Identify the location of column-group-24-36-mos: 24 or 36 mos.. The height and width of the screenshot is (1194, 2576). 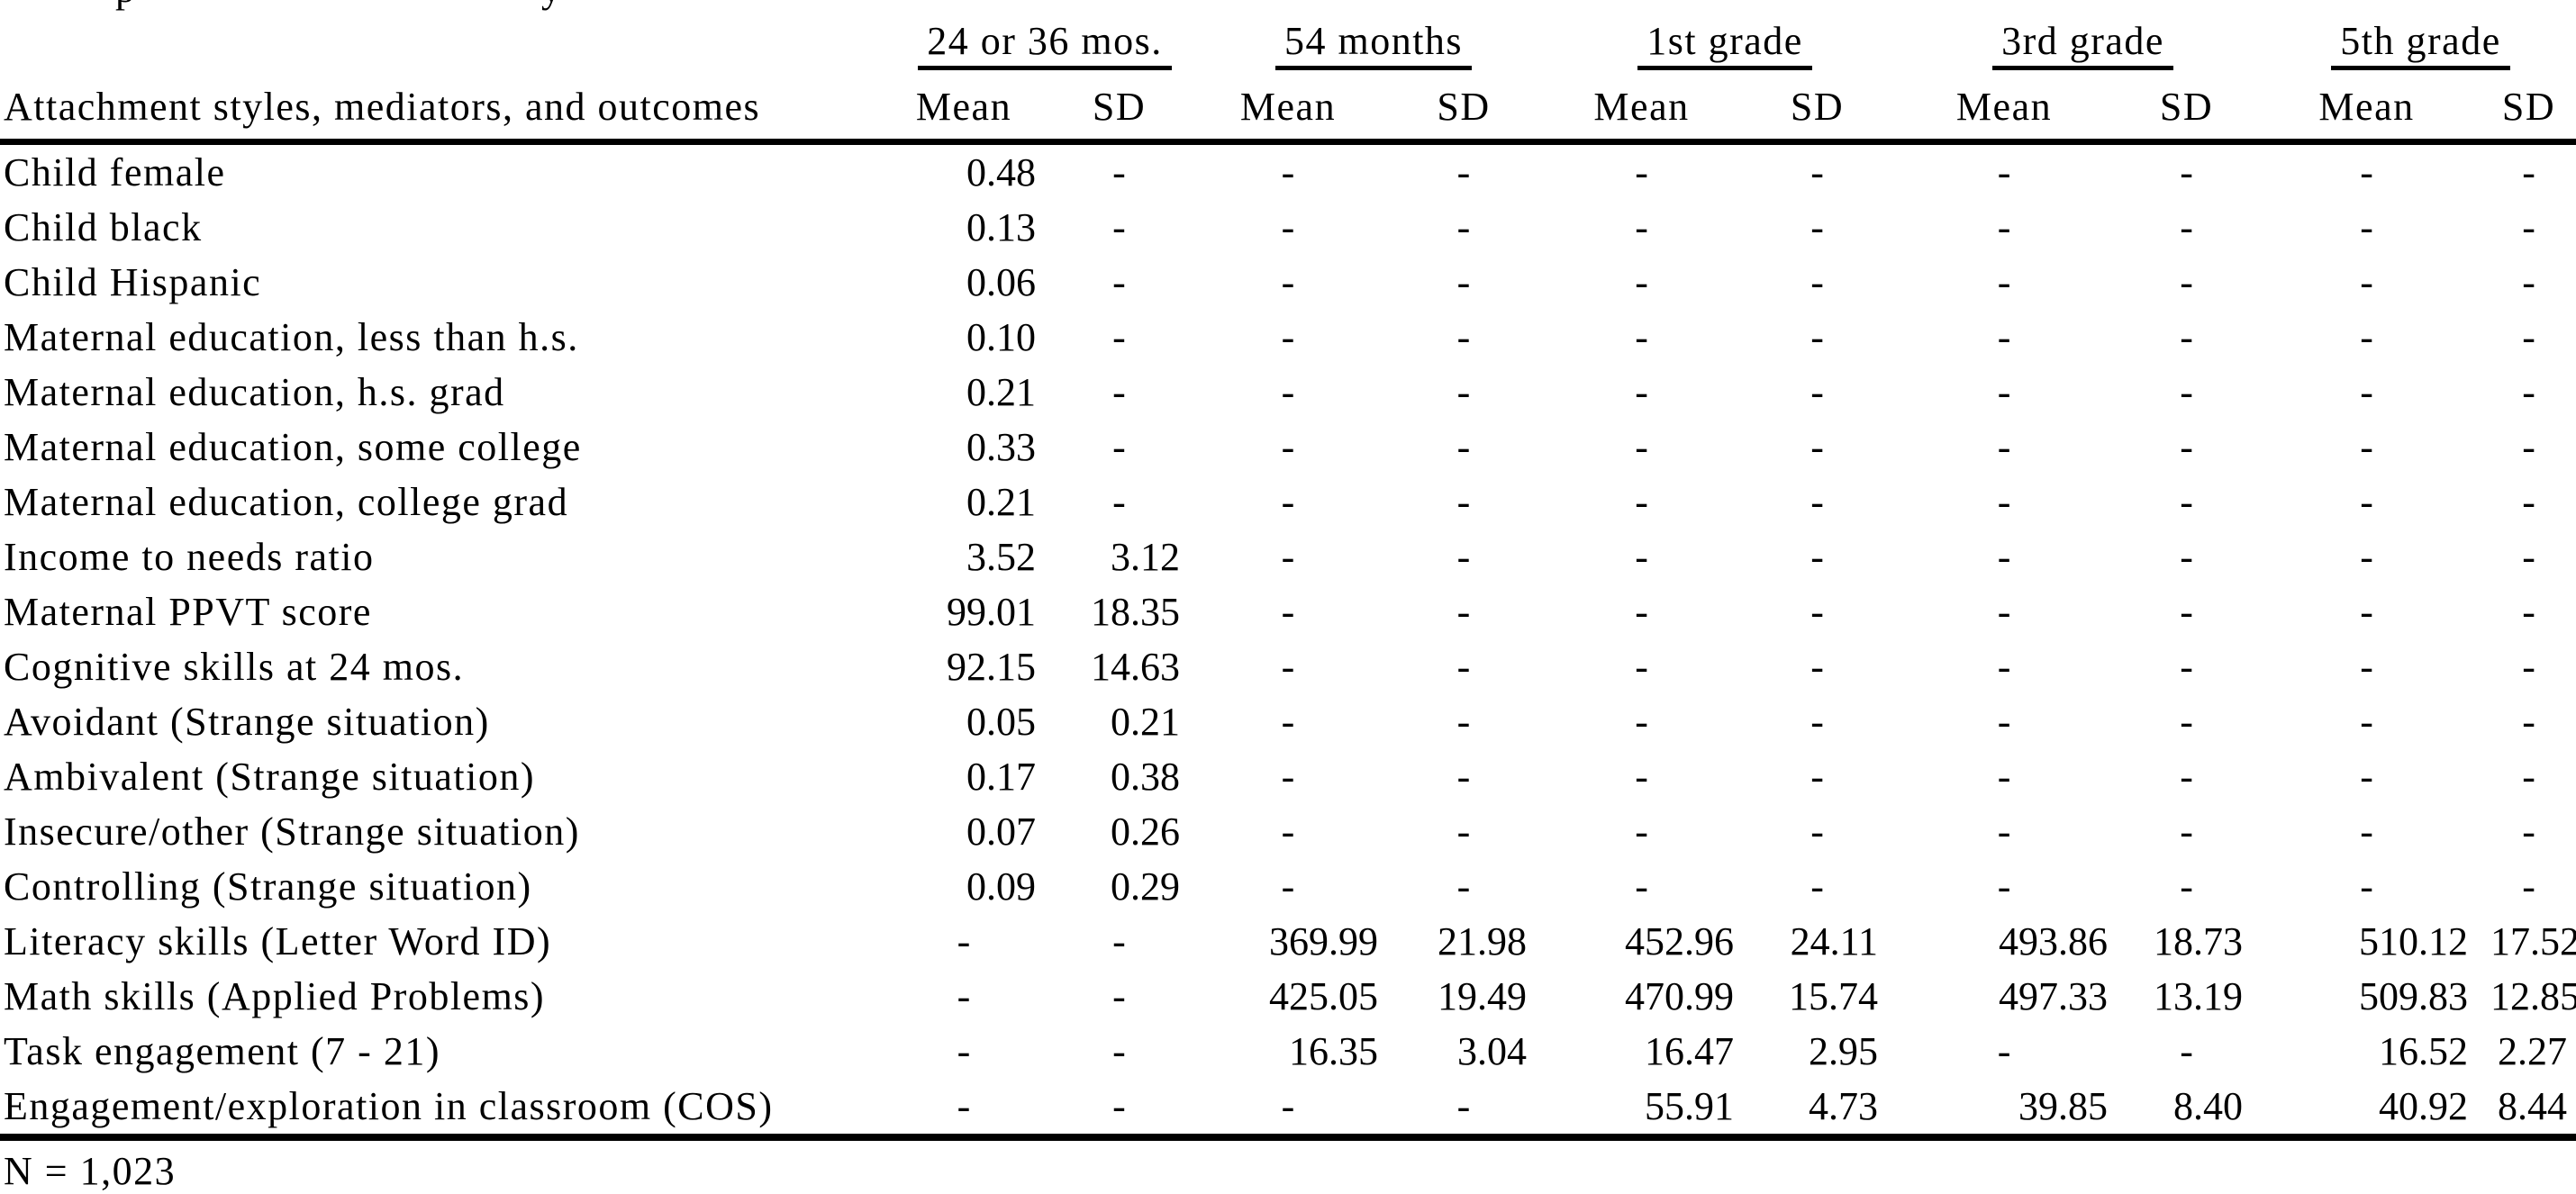
(1045, 42).